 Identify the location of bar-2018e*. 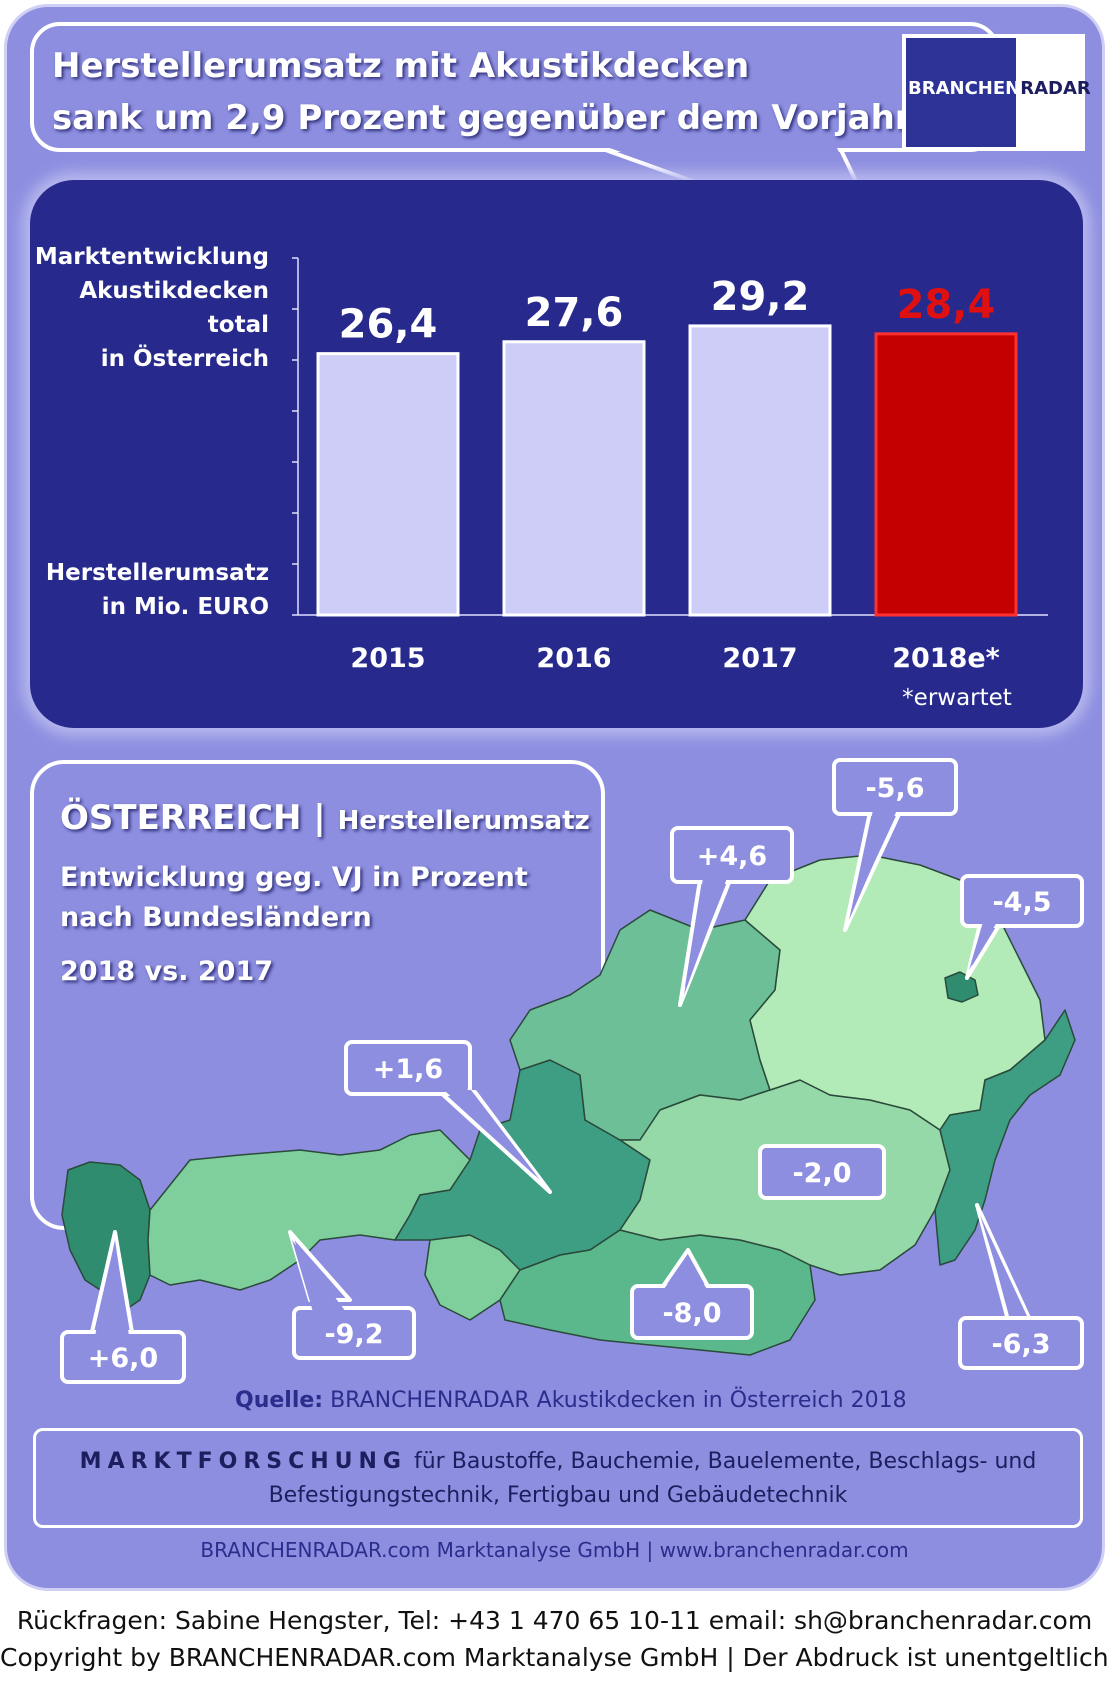
(946, 474).